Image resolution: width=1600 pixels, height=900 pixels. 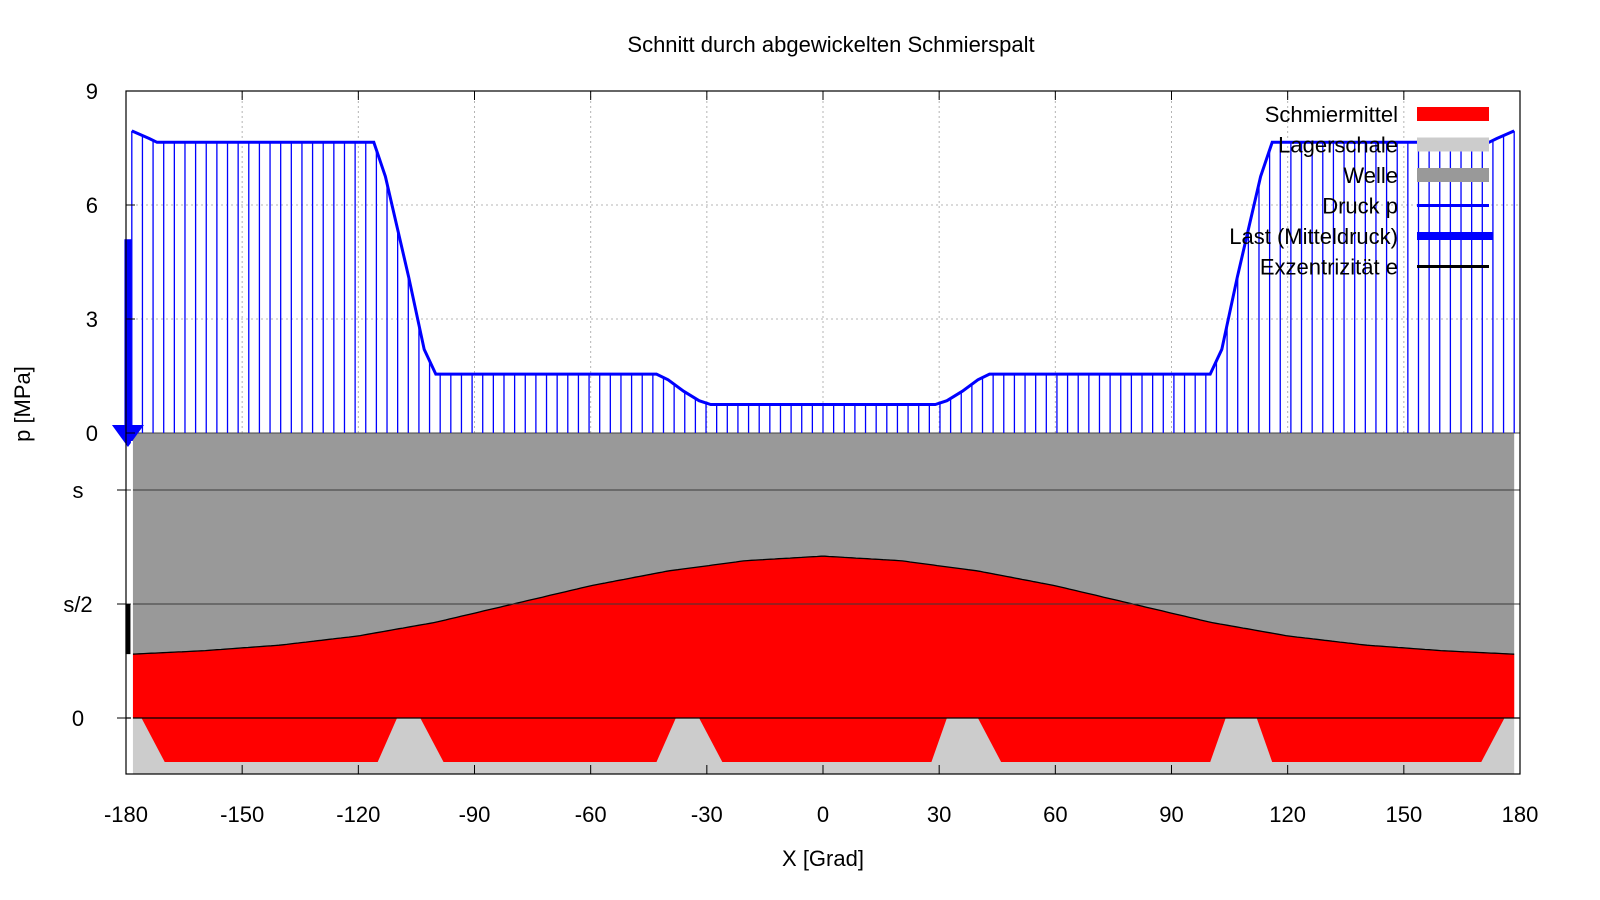 I want to click on legend-label: Druck p, so click(x=1360, y=206).